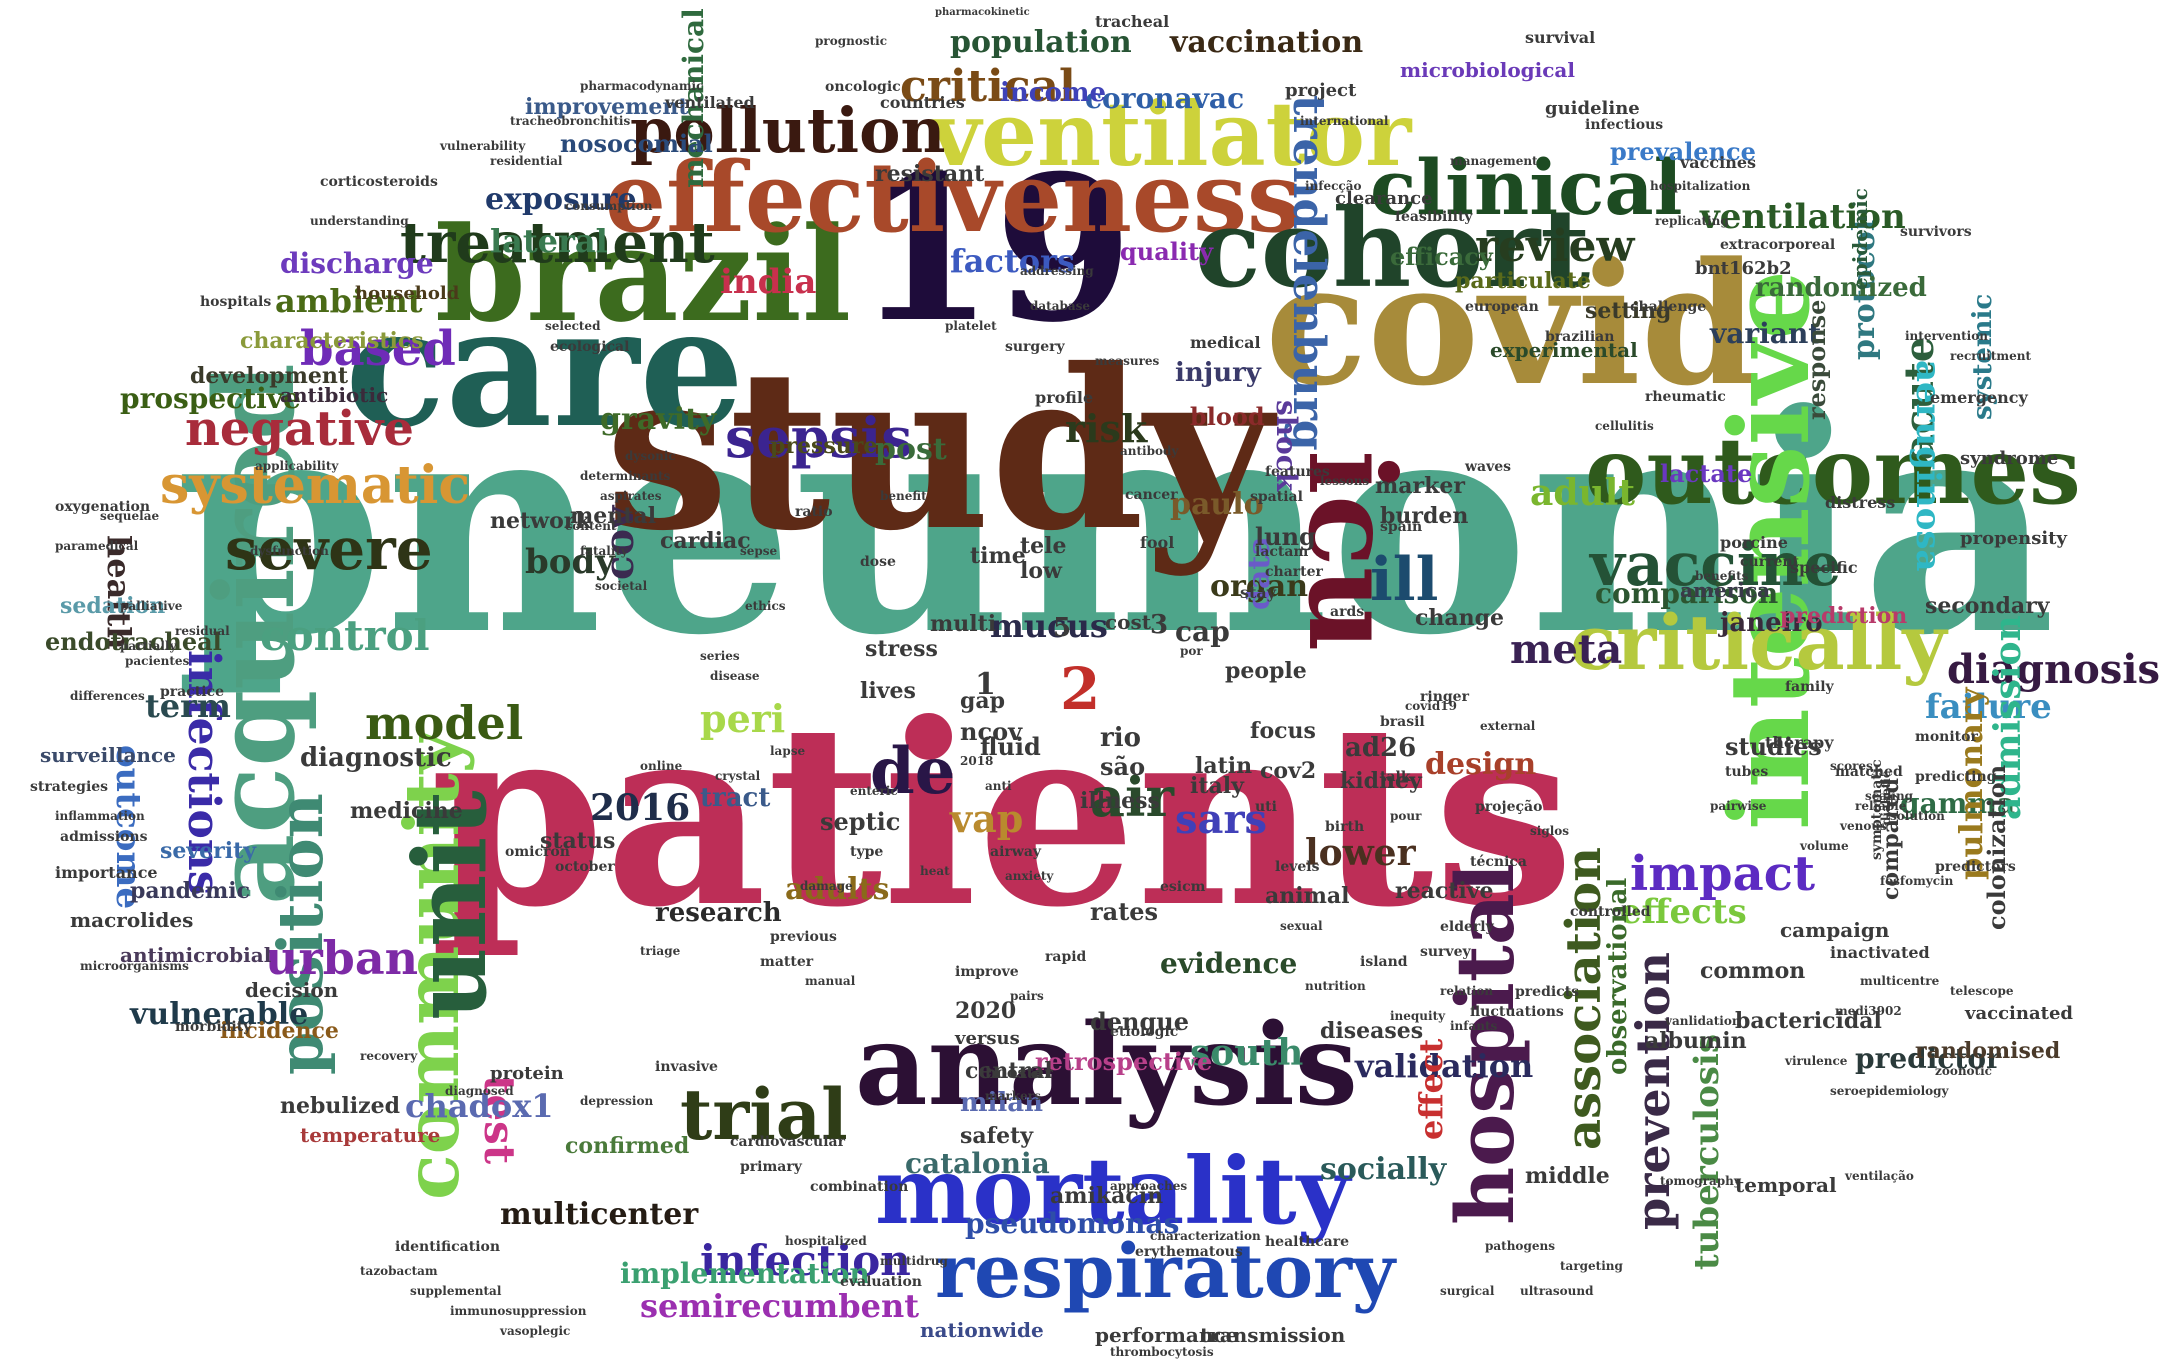 Image resolution: width=2168 pixels, height=1366 pixels. Describe the element at coordinates (867, 852) in the screenshot. I see `word-type: type` at that location.